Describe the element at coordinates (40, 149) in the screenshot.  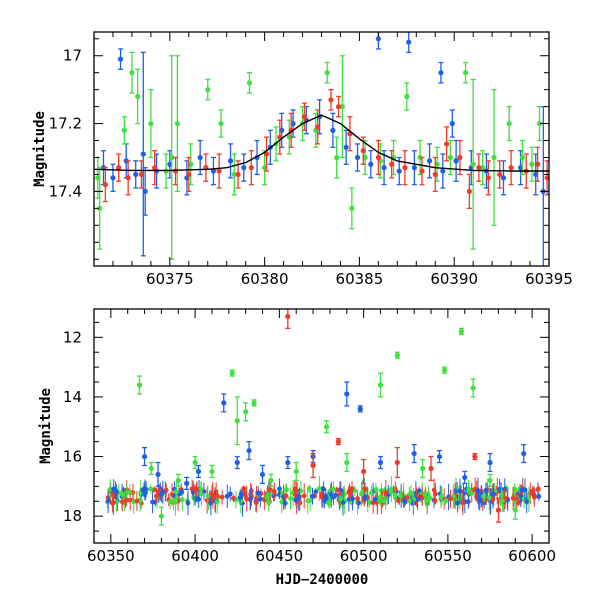
I see `top-y-axis-label: Magnitude` at that location.